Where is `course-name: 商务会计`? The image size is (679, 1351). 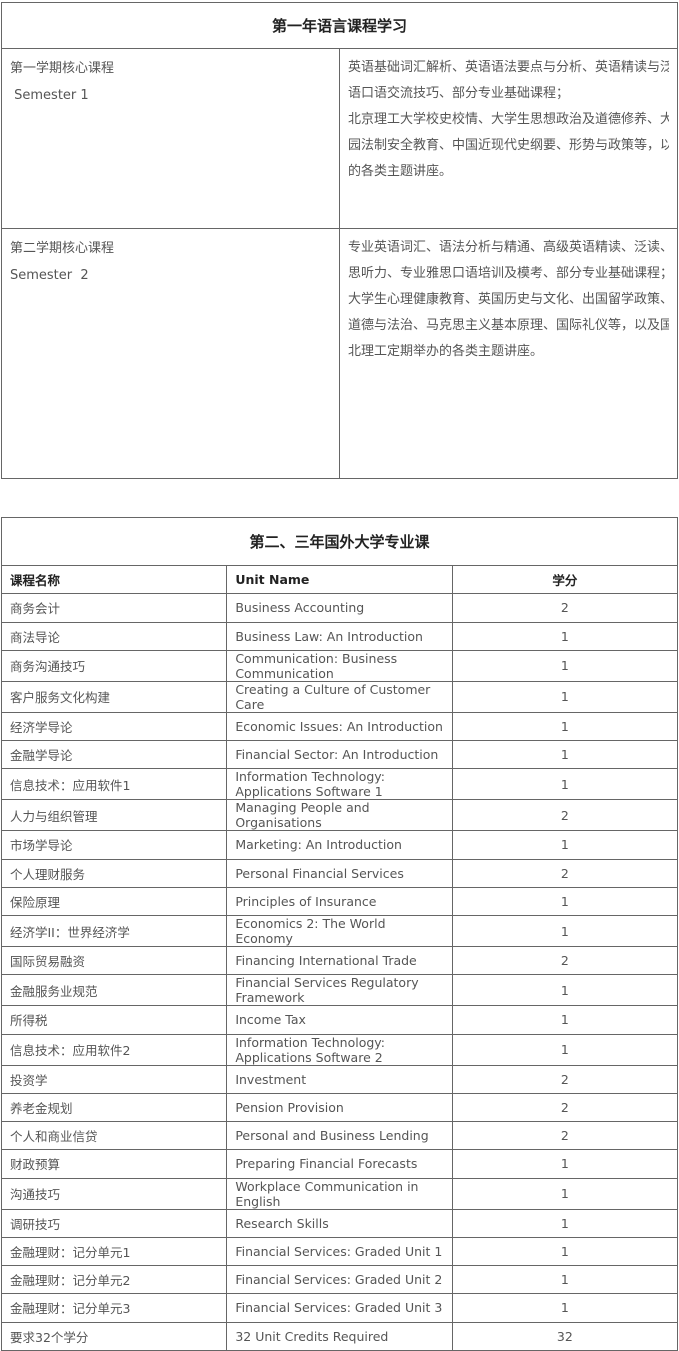
course-name: 商务会计 is located at coordinates (114, 608).